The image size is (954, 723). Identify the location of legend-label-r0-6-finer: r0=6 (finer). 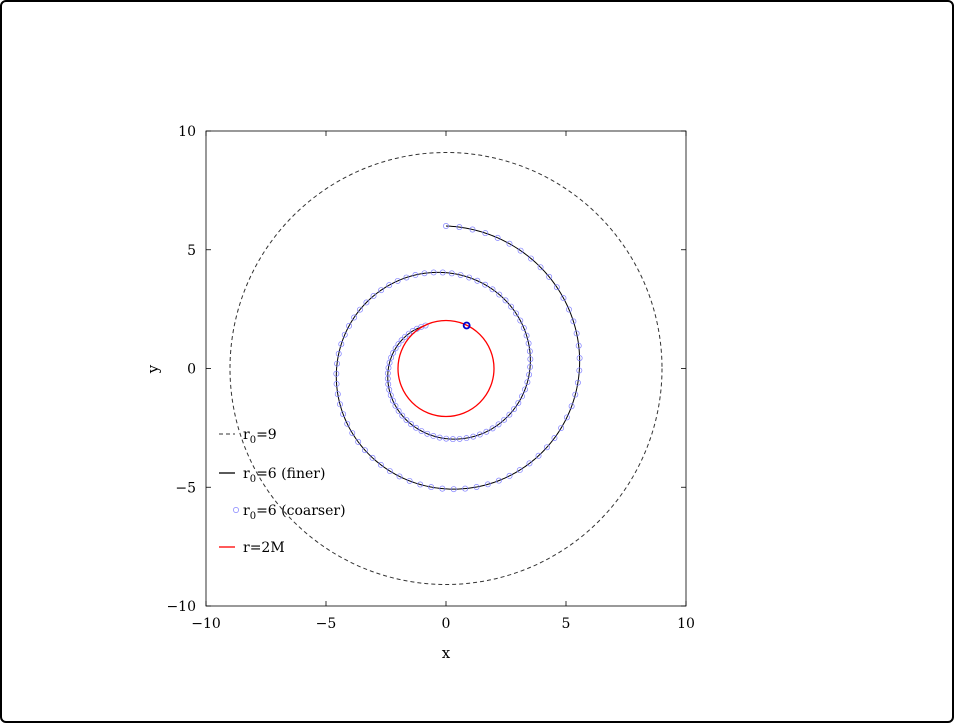
(284, 475).